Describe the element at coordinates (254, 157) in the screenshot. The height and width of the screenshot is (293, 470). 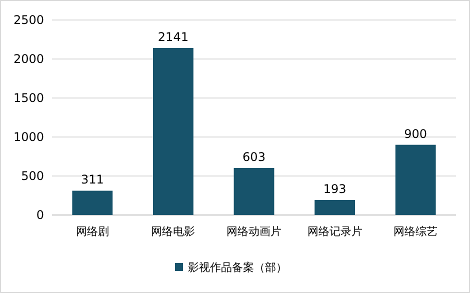
I see `data-label: 603` at that location.